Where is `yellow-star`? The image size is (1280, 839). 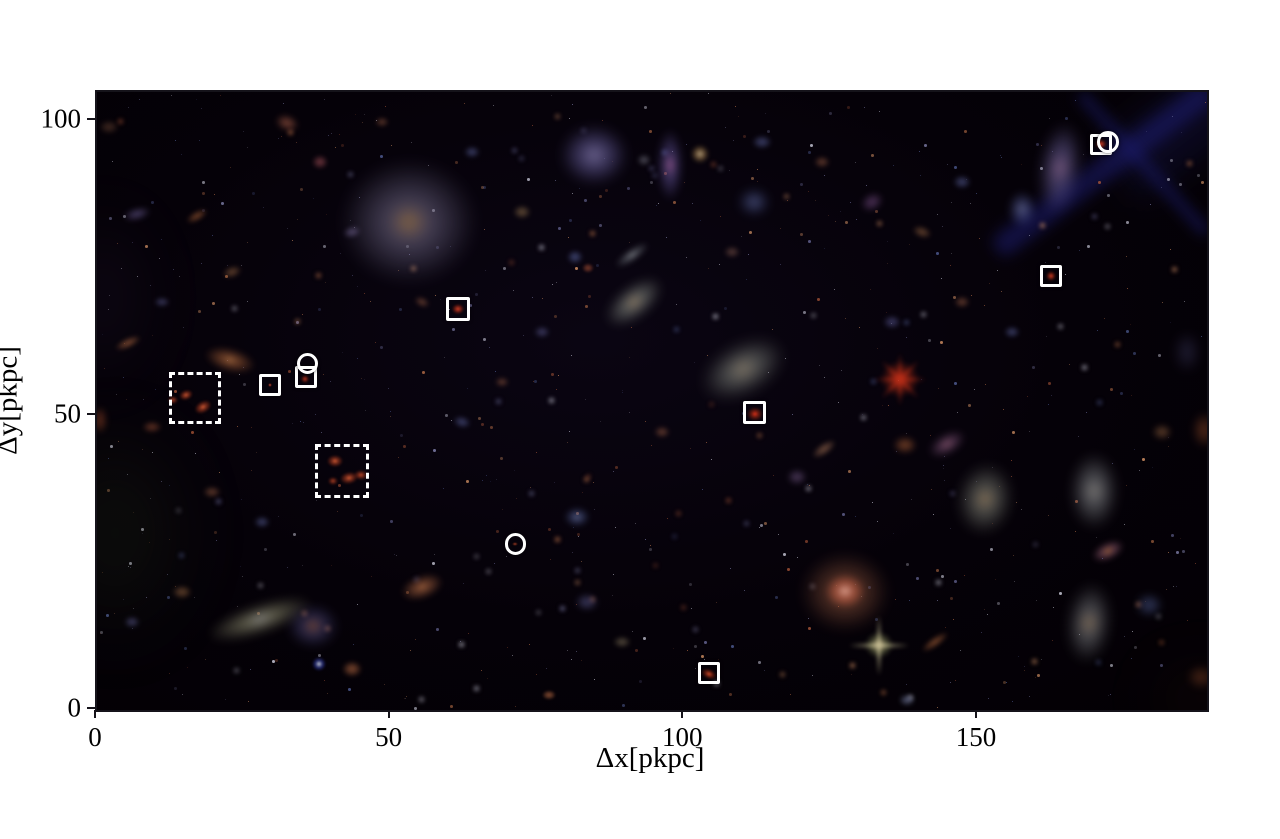
yellow-star is located at coordinates (878, 645).